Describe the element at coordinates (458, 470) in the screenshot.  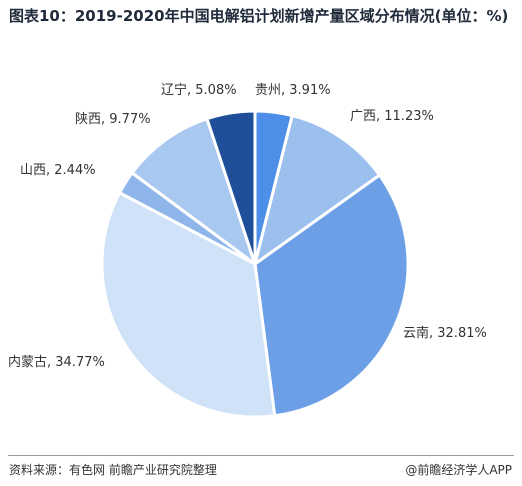
I see `brand-credit: @前瞻经济学人APP` at that location.